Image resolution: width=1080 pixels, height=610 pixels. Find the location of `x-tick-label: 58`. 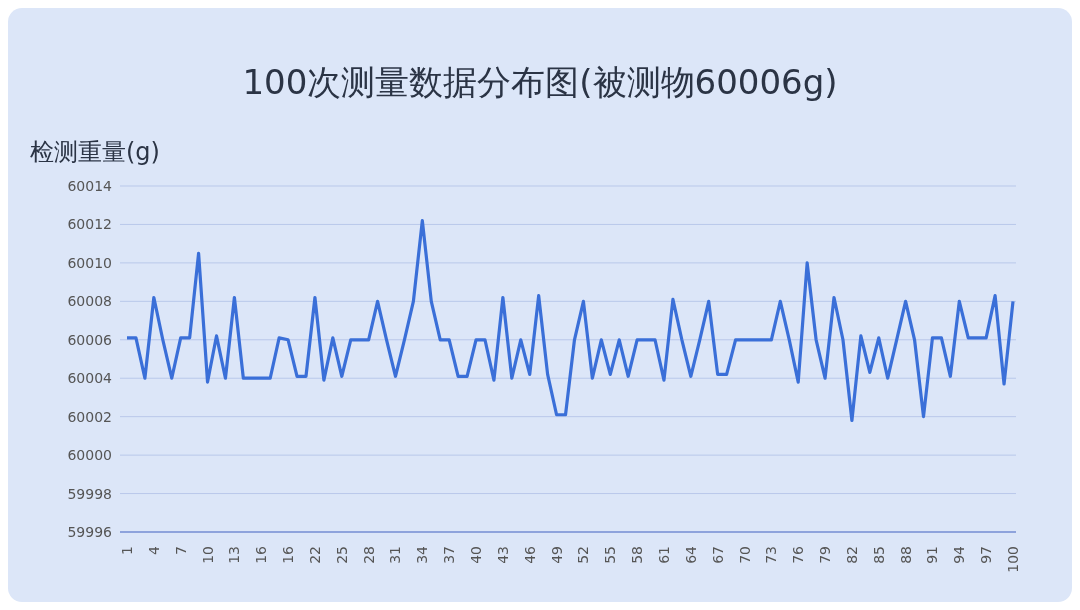

x-tick-label: 58 is located at coordinates (637, 555).